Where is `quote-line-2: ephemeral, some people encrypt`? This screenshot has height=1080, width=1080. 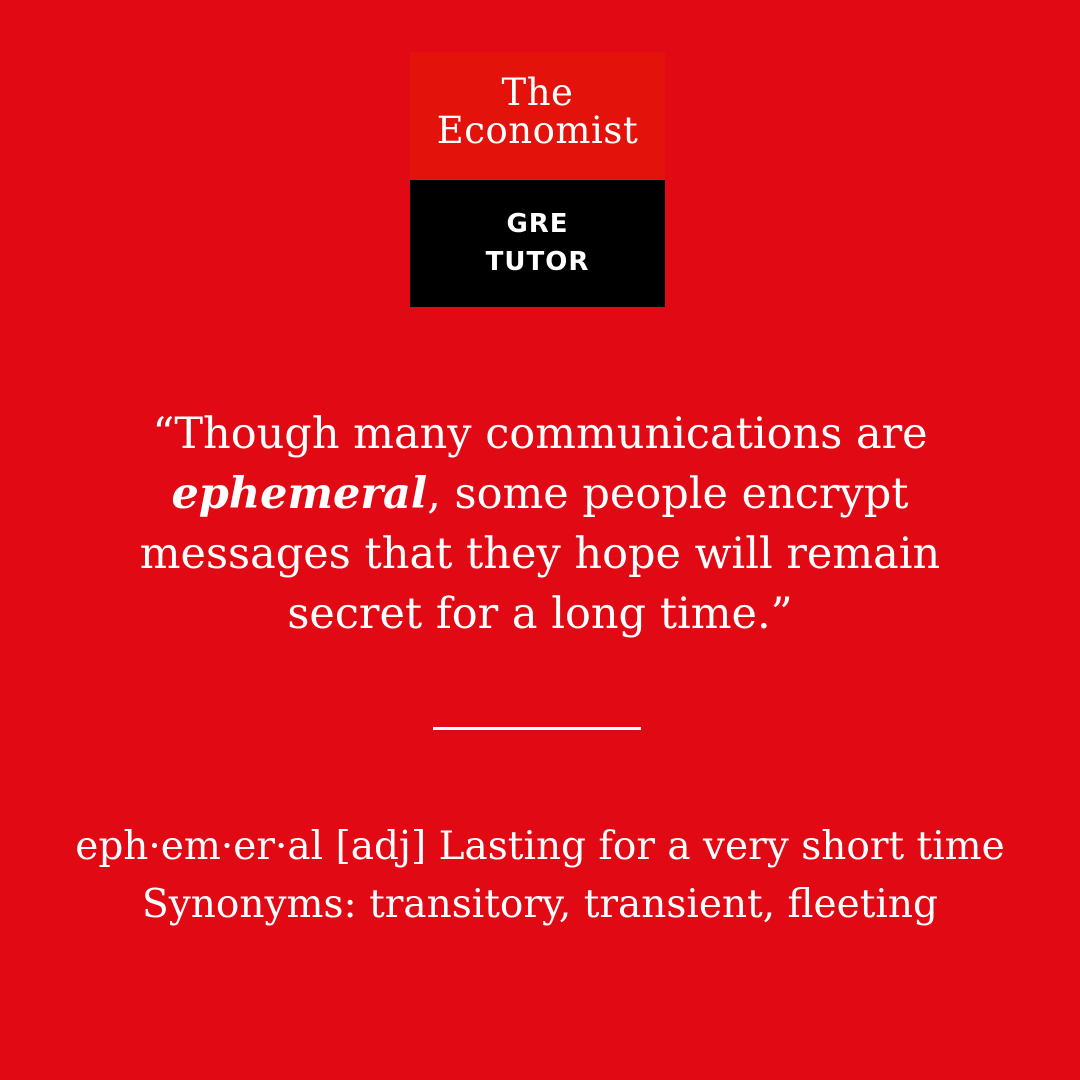
quote-line-2: ephemeral, some people encrypt is located at coordinates (540, 494).